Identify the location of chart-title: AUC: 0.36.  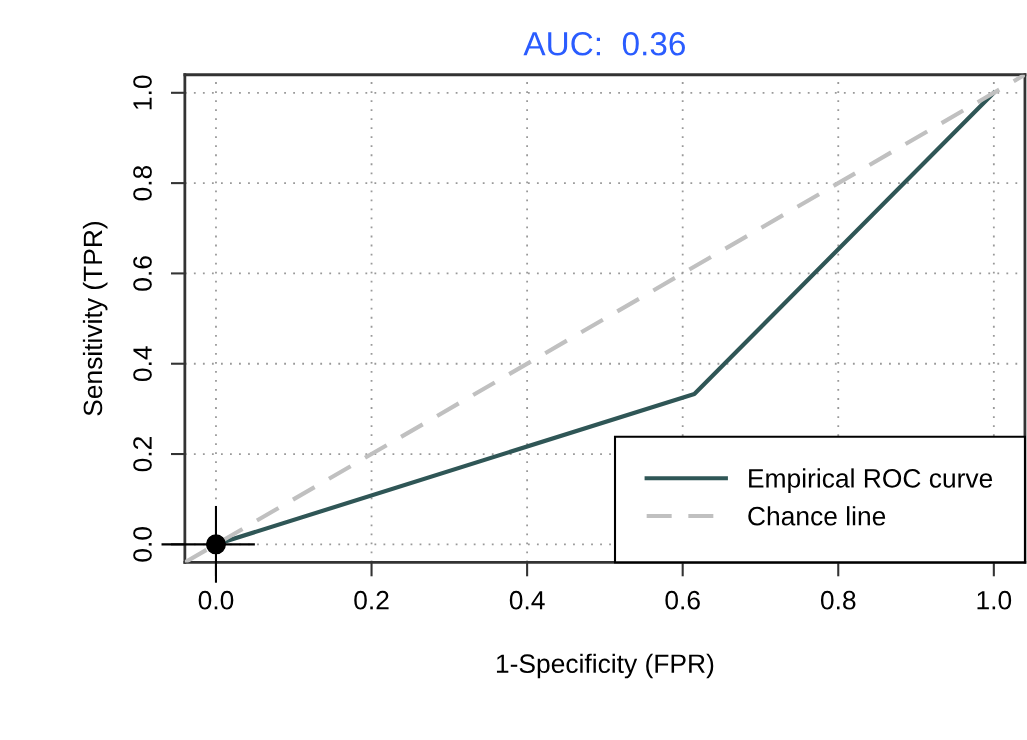
(604, 44).